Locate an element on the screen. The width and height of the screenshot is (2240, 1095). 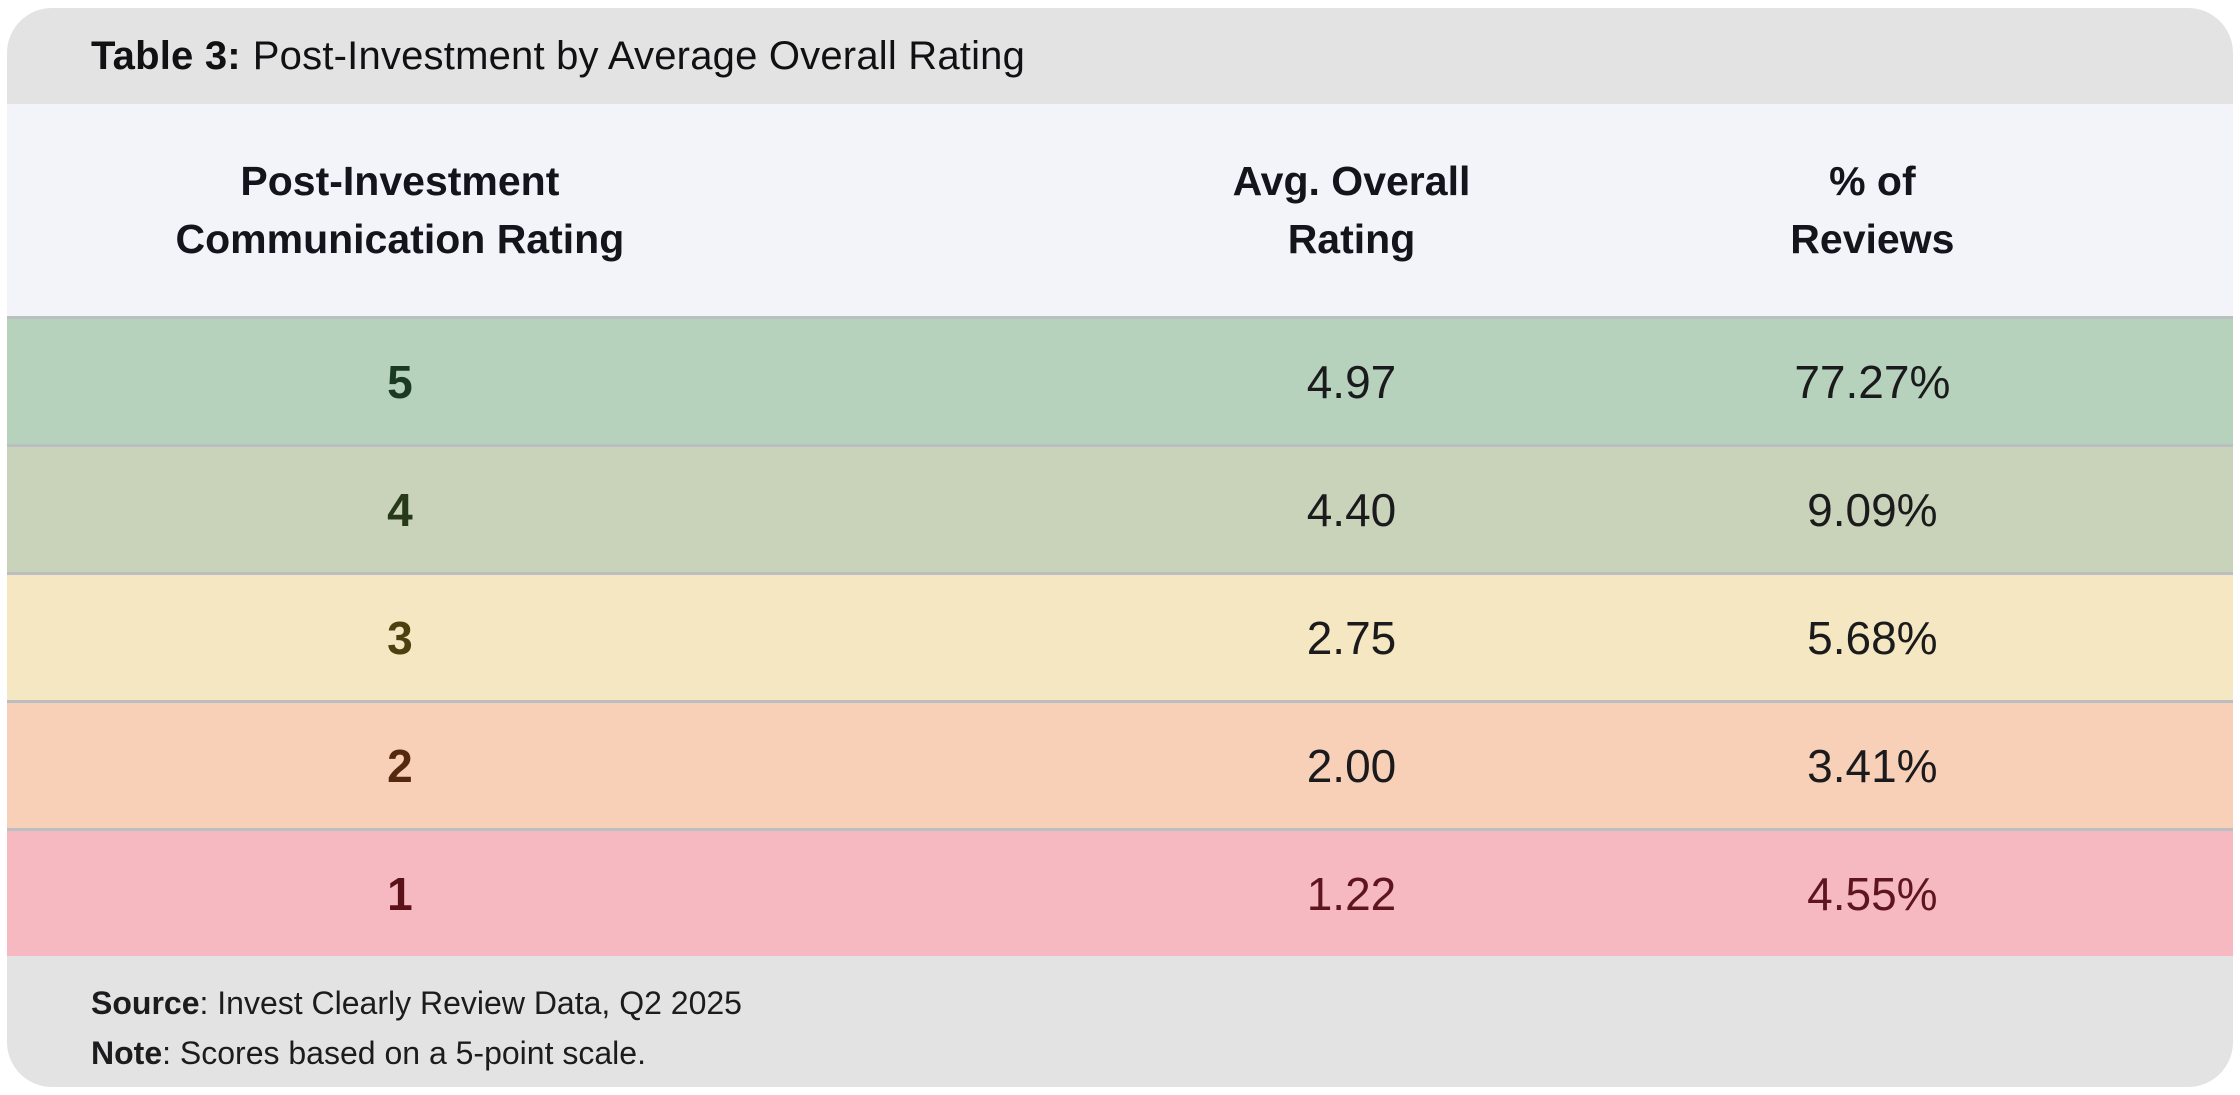
table-row: 1 1.22 4.55% is located at coordinates (1120, 892).